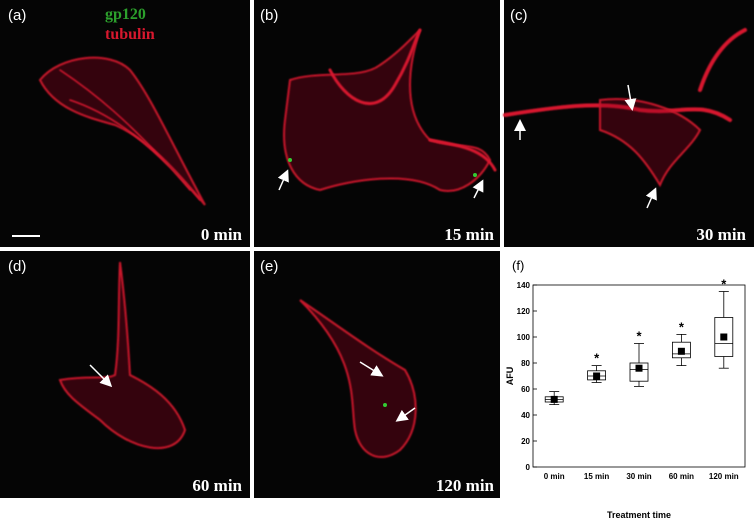  I want to click on y-tick-label: 0, so click(528, 467).